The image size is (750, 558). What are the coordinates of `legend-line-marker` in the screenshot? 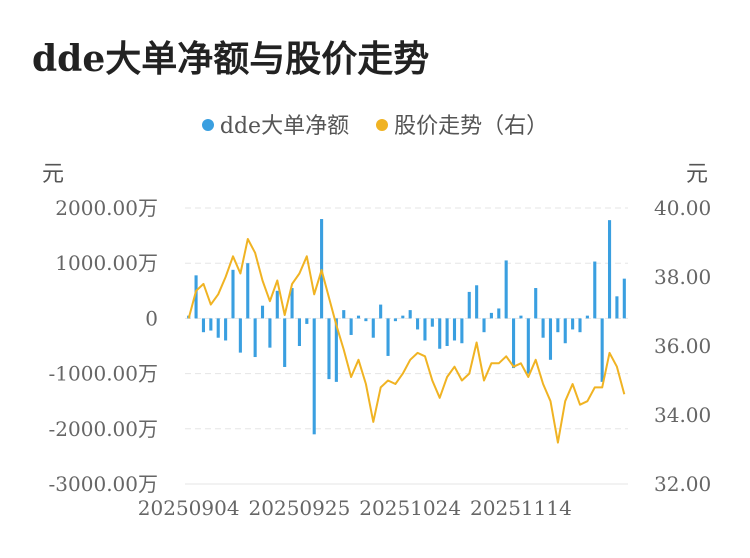 It's located at (382, 125).